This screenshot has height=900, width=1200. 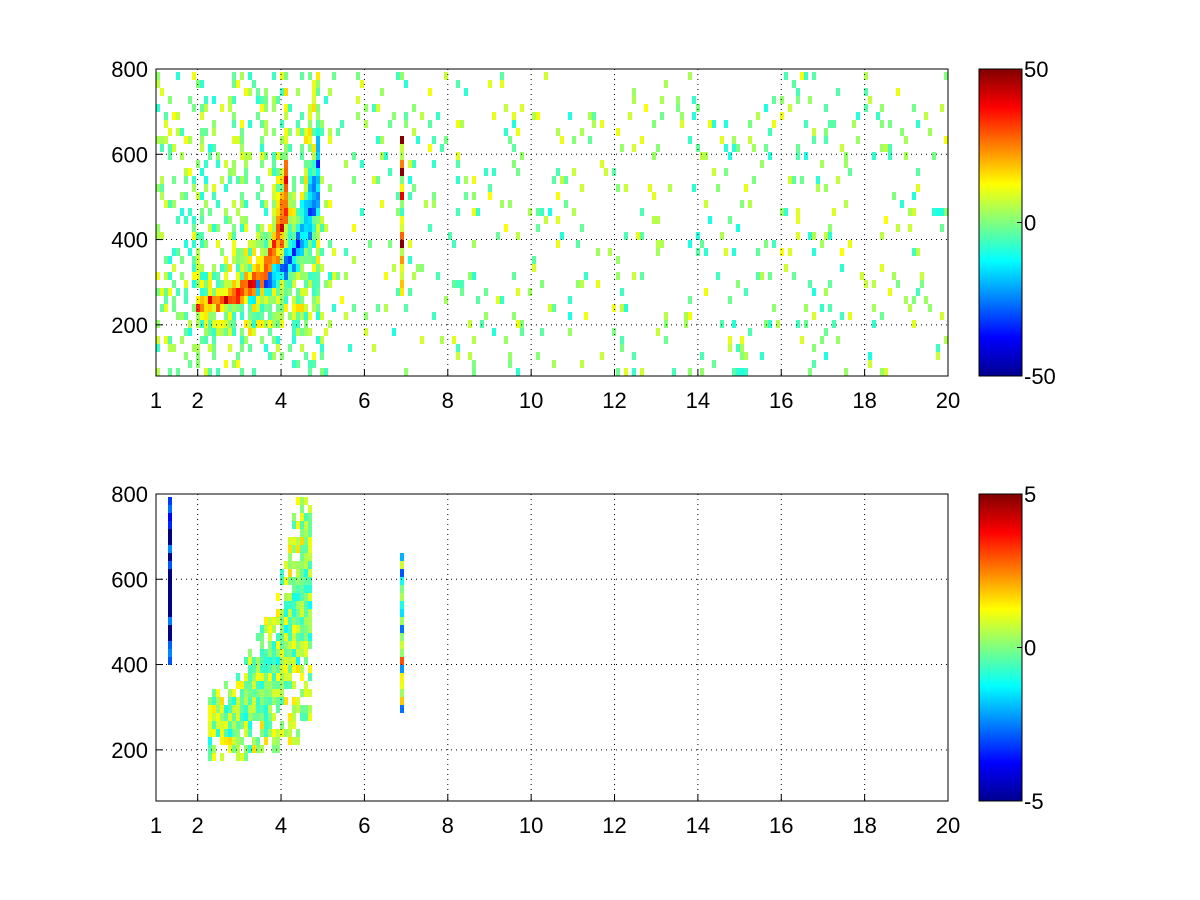 I want to click on x-tick-label: 4, so click(x=281, y=825).